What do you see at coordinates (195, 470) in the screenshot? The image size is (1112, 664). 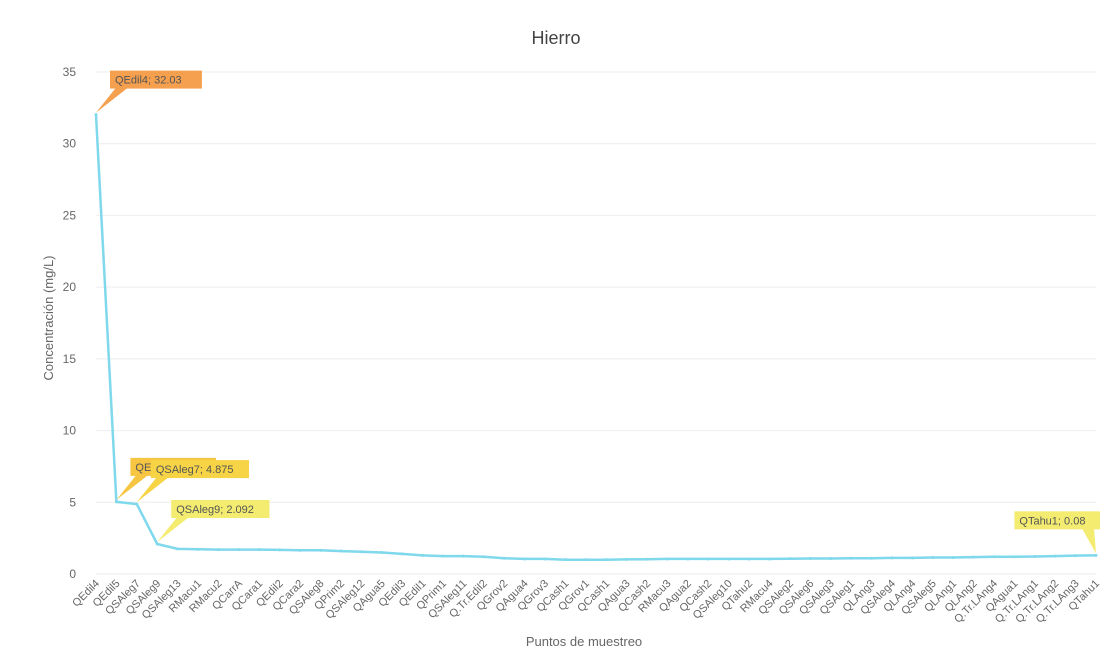 I see `callout-label: QSAleg7; 4.875` at bounding box center [195, 470].